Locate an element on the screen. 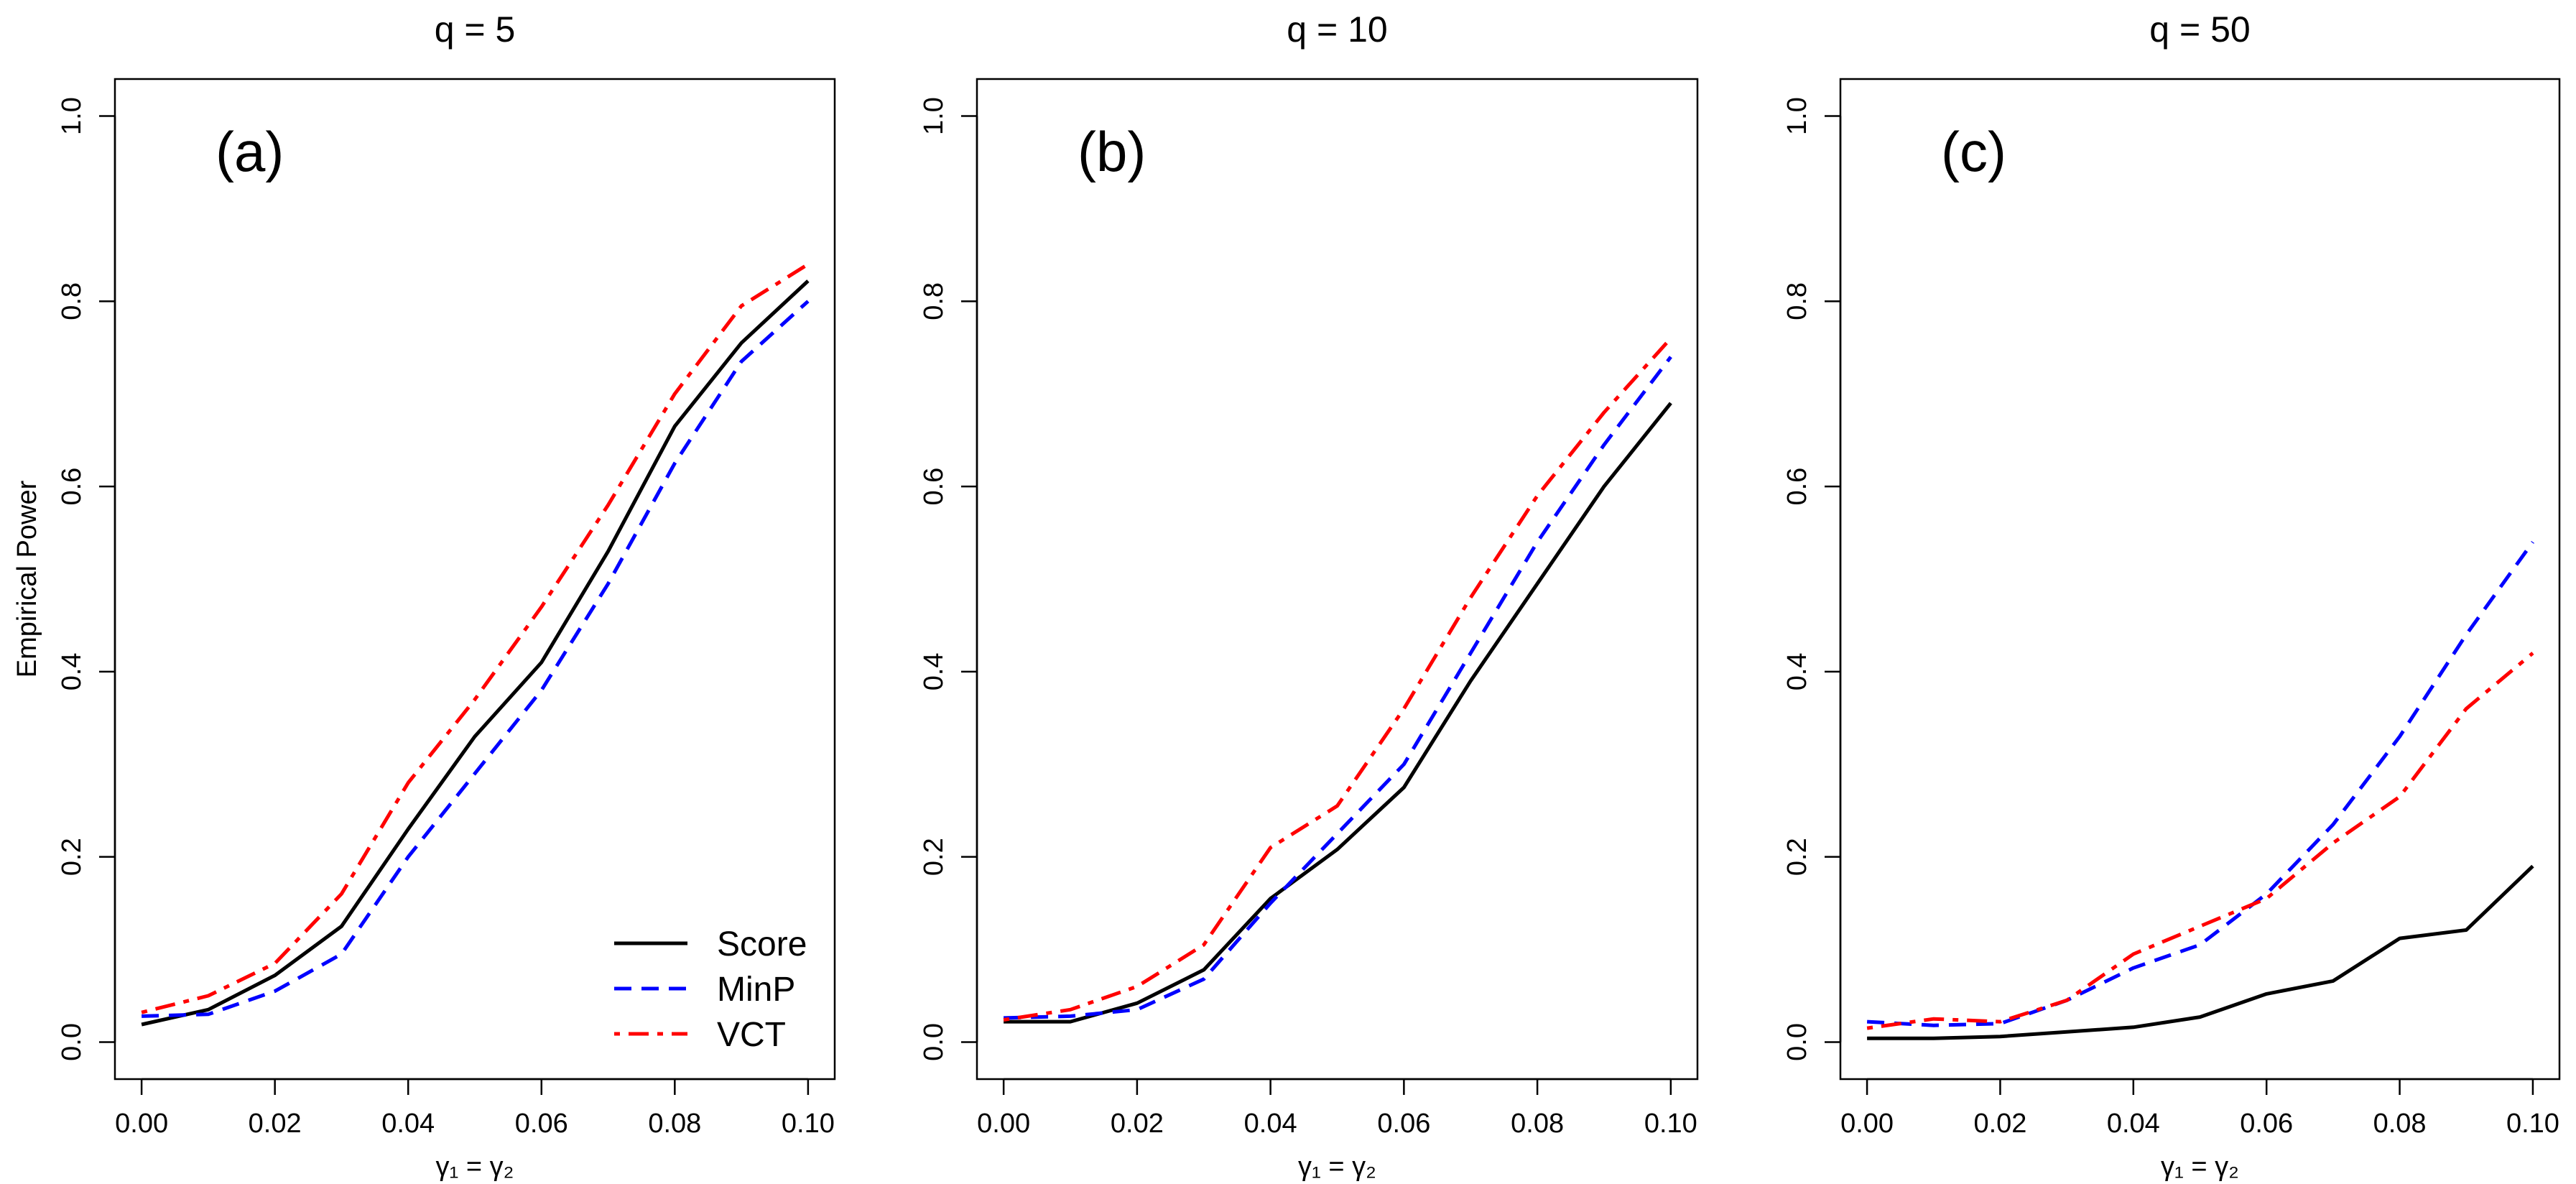  panel-title: q = 50 is located at coordinates (2199, 30).